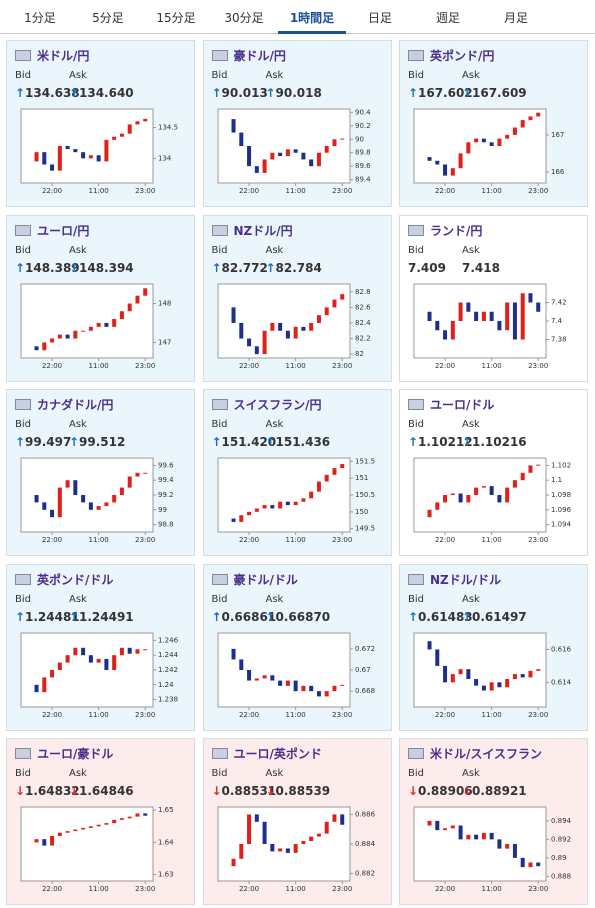 This screenshot has height=908, width=595. Describe the element at coordinates (361, 512) in the screenshot. I see `y-tick-label: 150` at that location.